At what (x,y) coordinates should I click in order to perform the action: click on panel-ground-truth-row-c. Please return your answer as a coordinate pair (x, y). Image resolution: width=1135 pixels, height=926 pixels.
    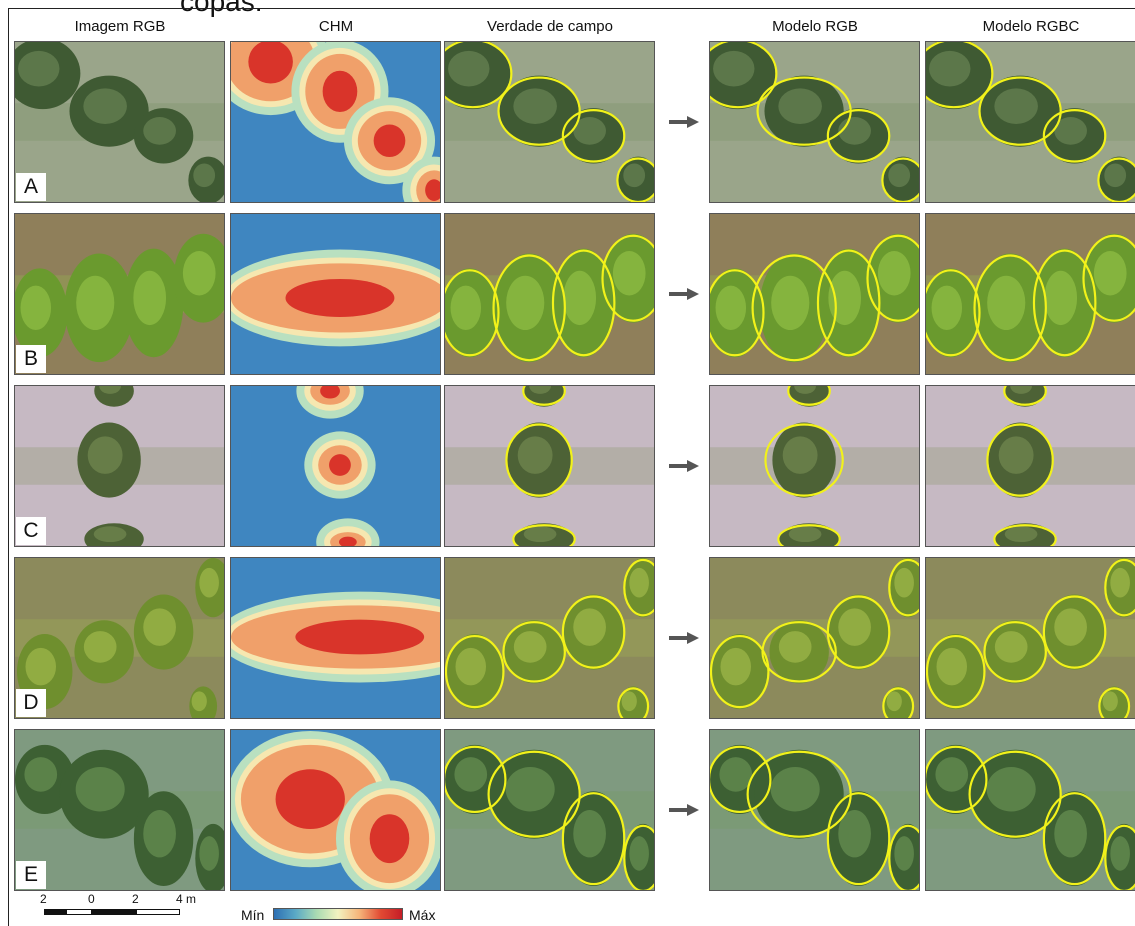
    Looking at the image, I should click on (549, 466).